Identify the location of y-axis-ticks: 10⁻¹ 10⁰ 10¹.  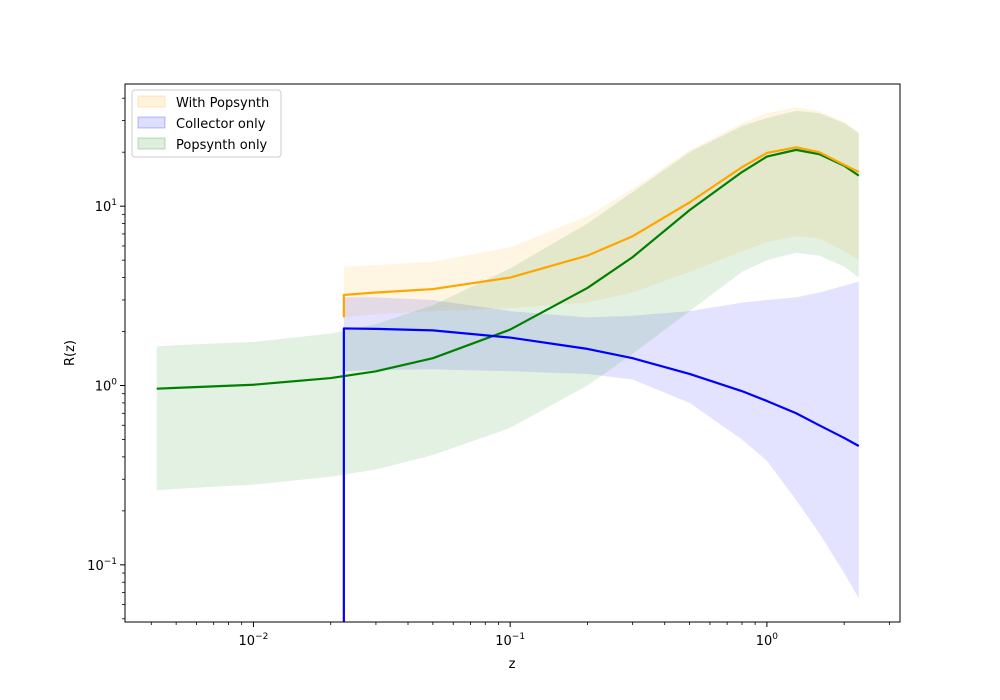
(106, 358).